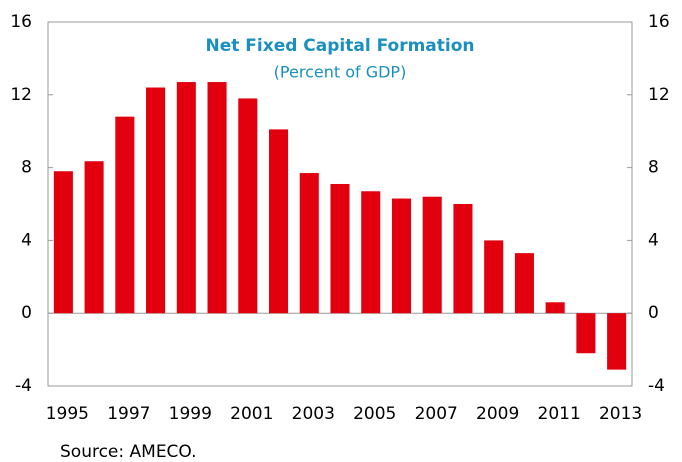  Describe the element at coordinates (23, 386) in the screenshot. I see `y-tick-label: -4` at that location.